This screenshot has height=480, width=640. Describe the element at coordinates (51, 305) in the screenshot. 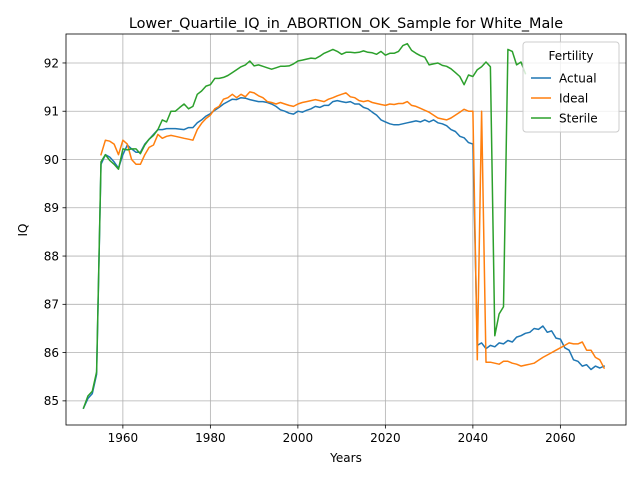

I see `y-tick-label: 87` at that location.